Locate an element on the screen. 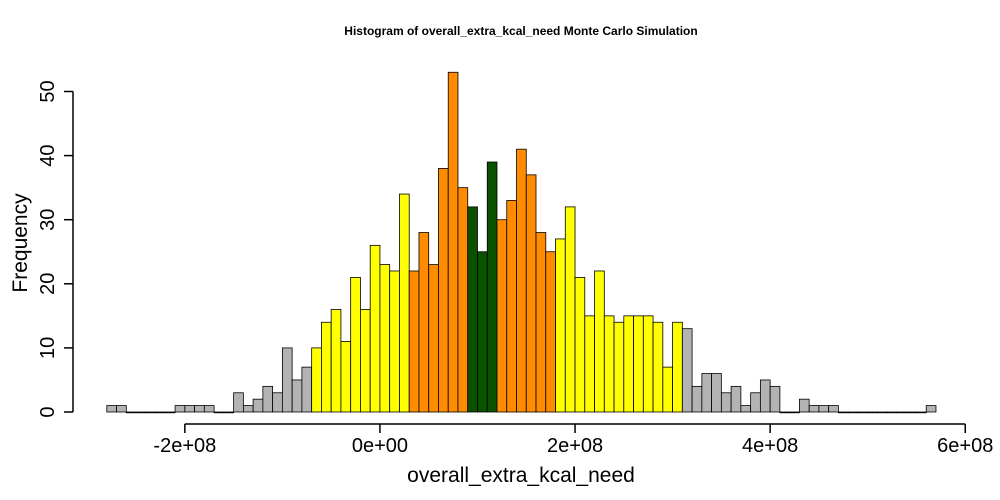 The height and width of the screenshot is (500, 1000). y-axis-label: Frequency is located at coordinates (20, 243).